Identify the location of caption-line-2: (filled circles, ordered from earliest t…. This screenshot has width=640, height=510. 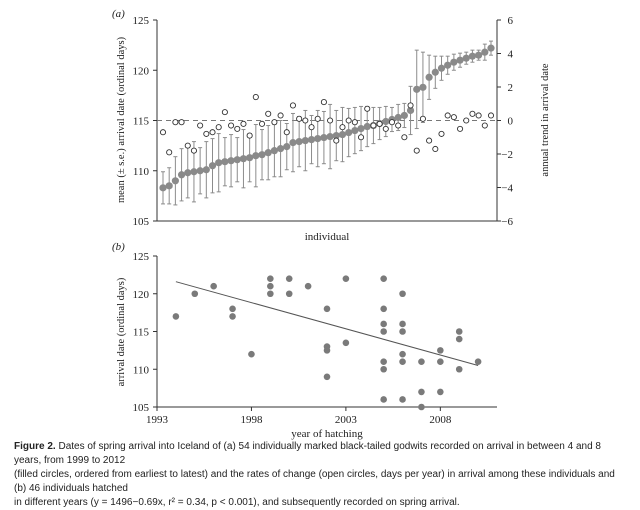
(314, 481).